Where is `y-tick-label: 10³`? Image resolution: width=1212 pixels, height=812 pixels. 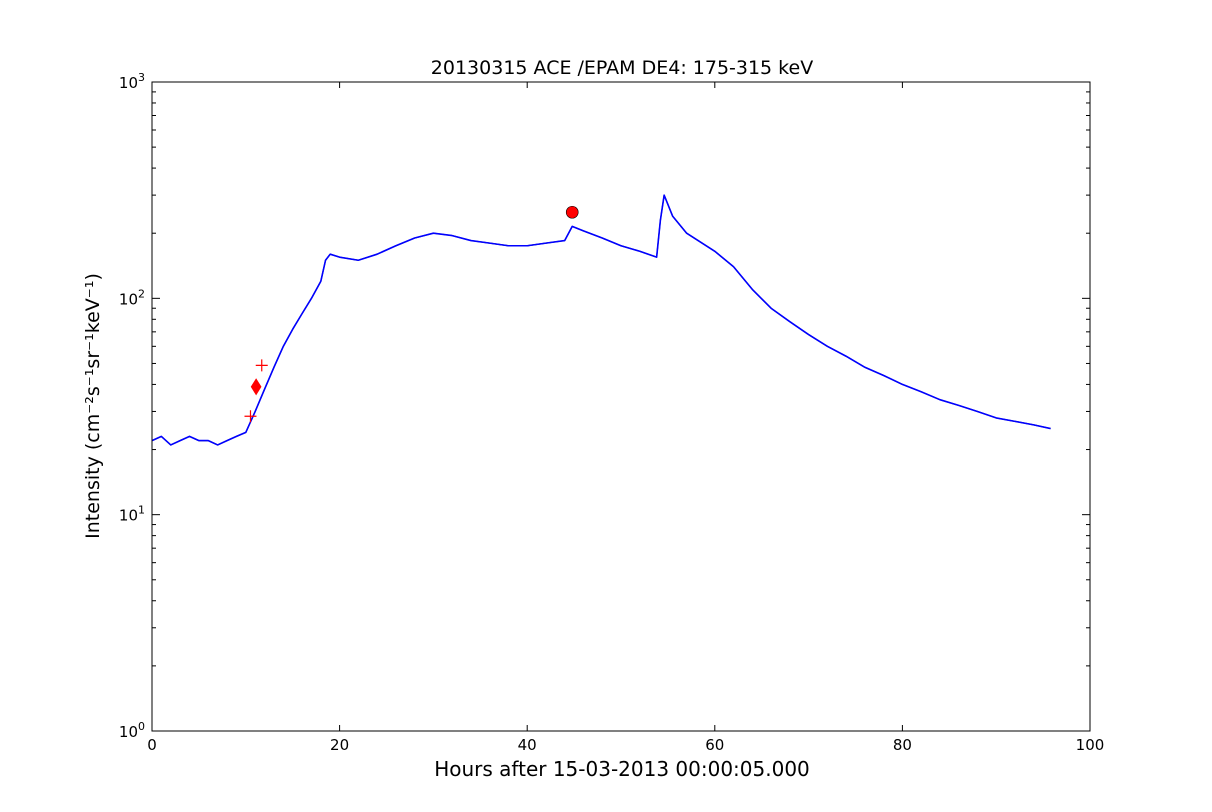 y-tick-label: 10³ is located at coordinates (132, 81).